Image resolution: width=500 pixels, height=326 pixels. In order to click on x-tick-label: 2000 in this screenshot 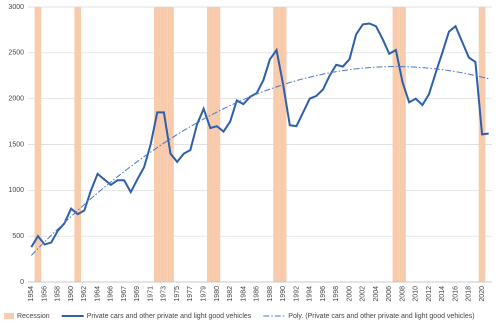, I will do `click(349, 294)`.